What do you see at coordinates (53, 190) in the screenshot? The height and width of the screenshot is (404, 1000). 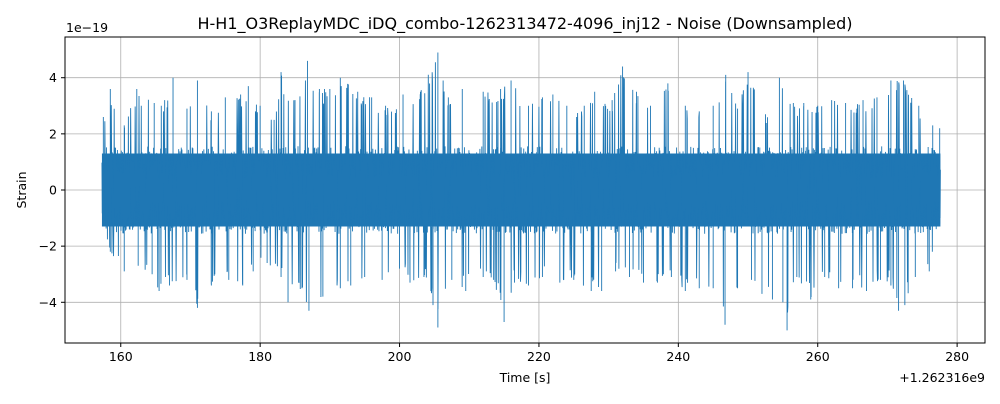 I see `y-tick-label: 0` at bounding box center [53, 190].